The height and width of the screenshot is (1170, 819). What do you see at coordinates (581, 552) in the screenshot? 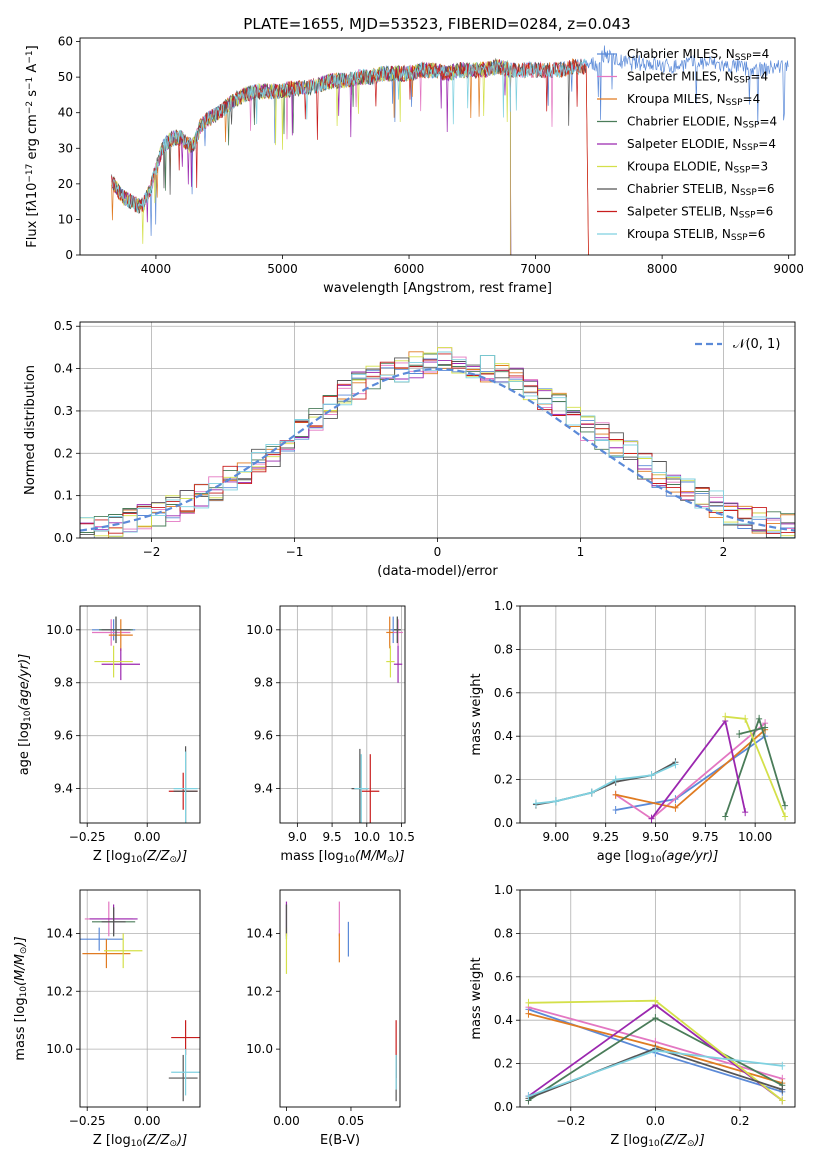
I see `x-tick-label: 1` at bounding box center [581, 552].